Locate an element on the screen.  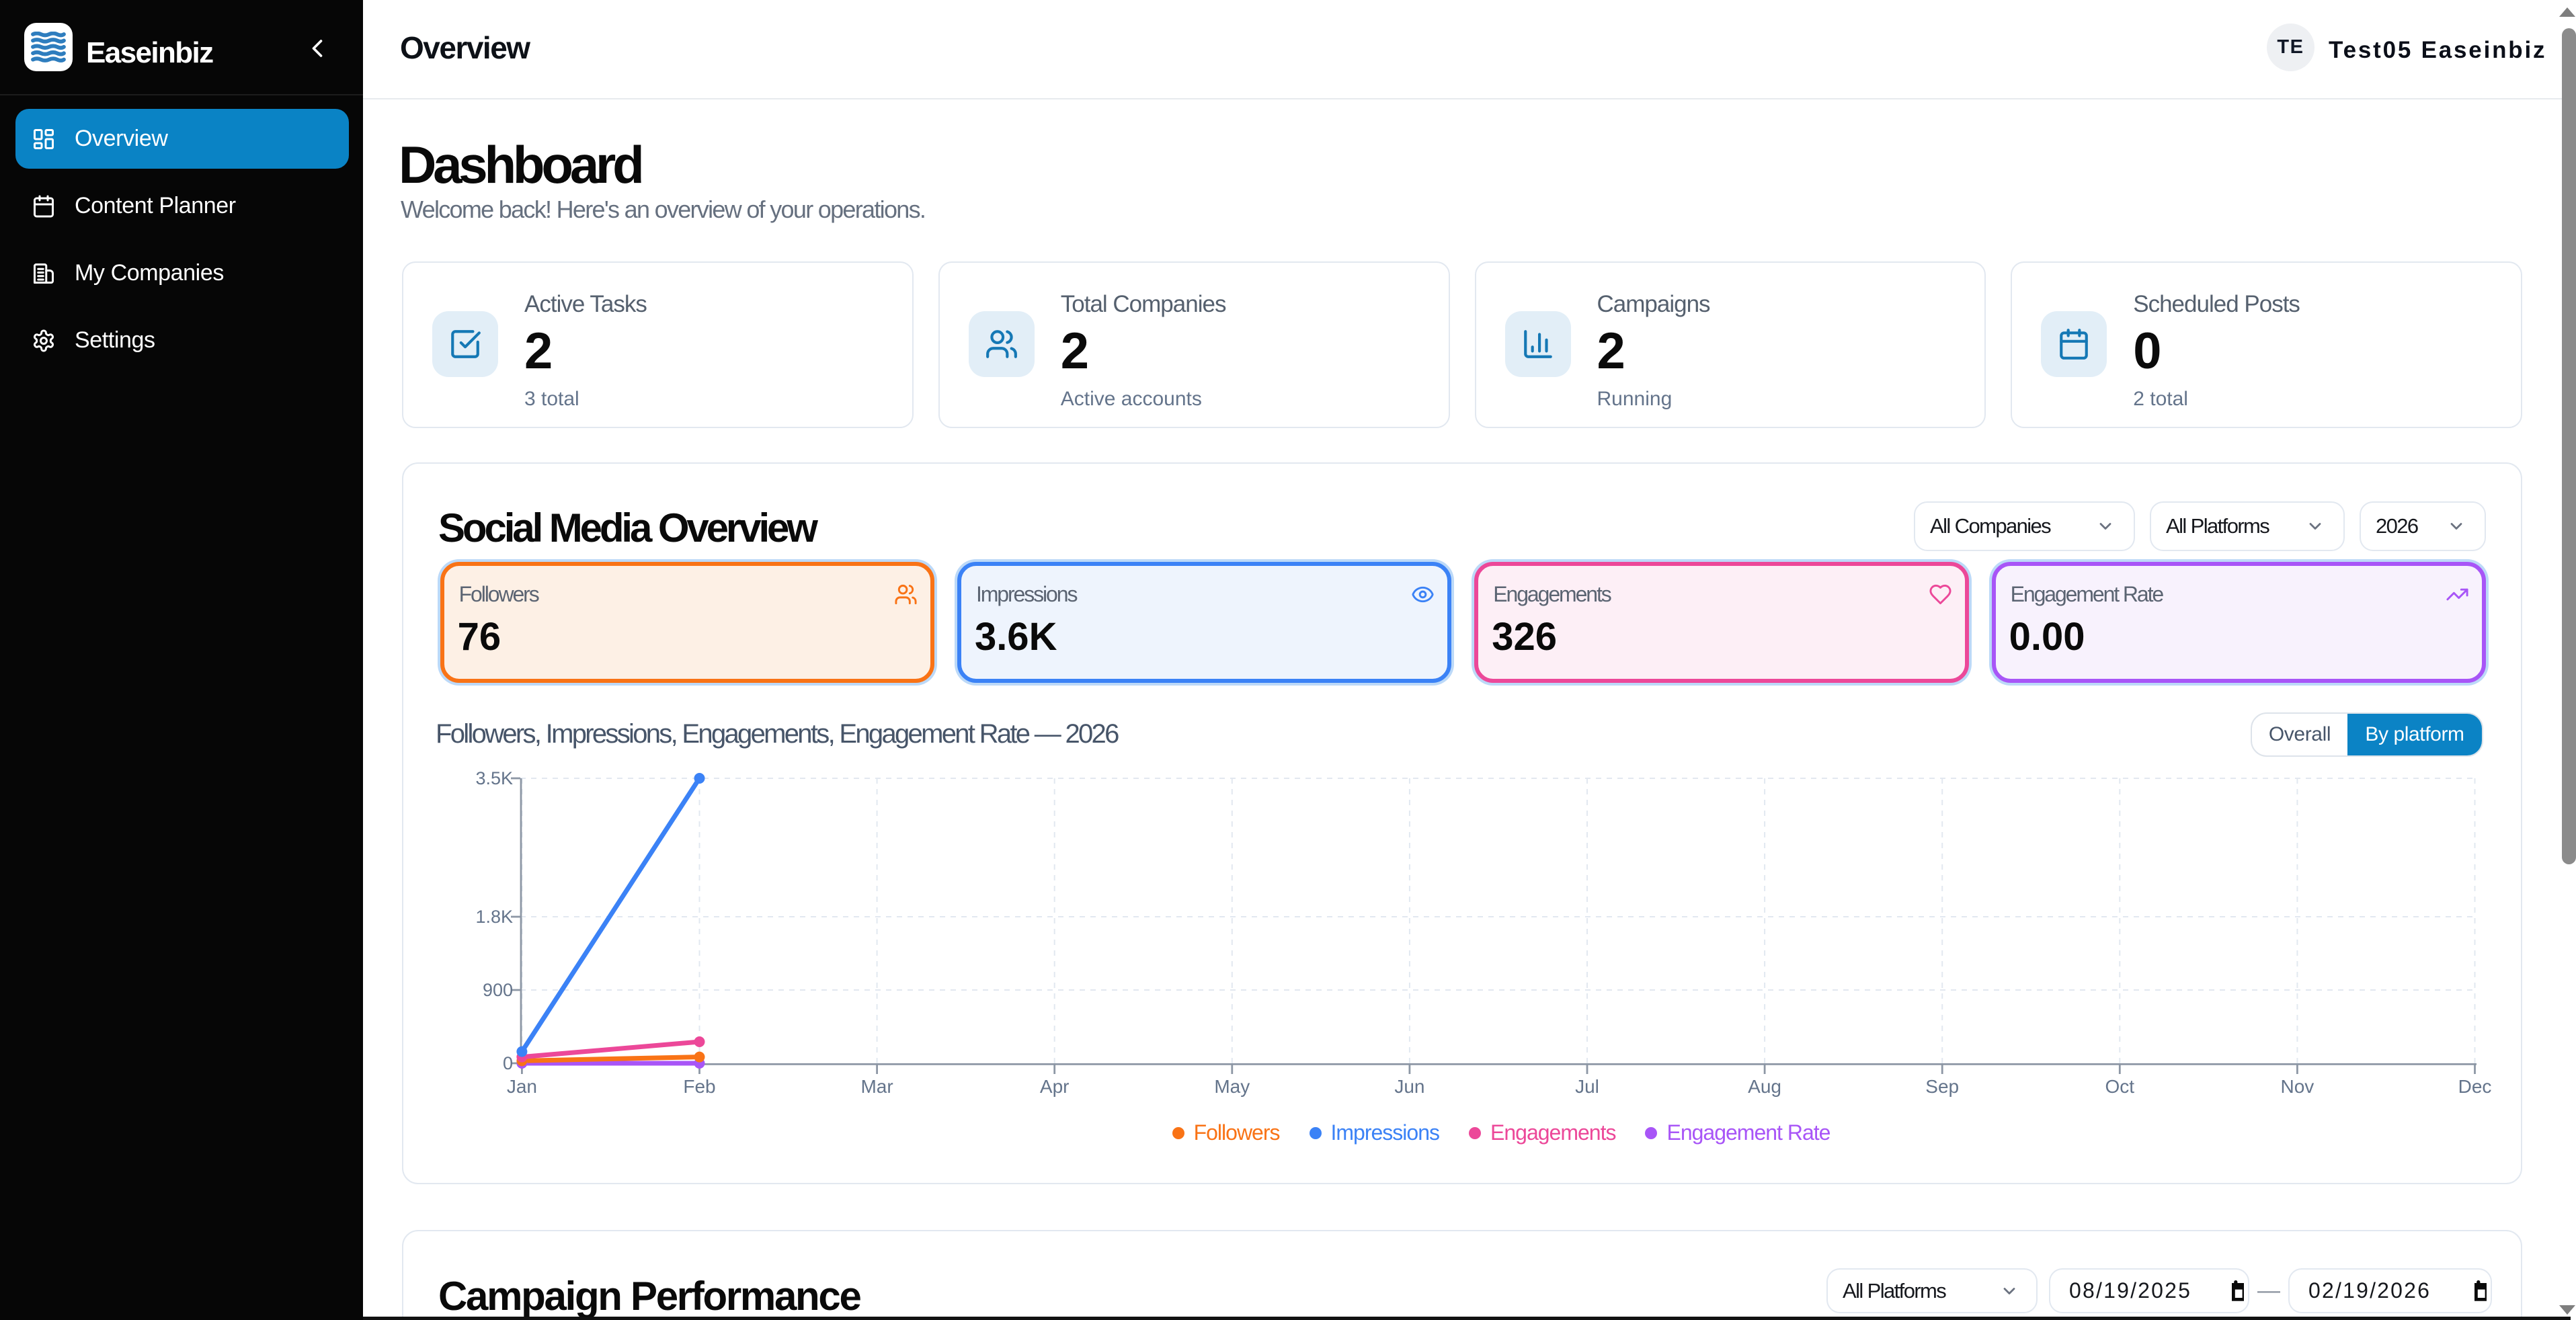
svg-text: May is located at coordinates (1232, 1086).